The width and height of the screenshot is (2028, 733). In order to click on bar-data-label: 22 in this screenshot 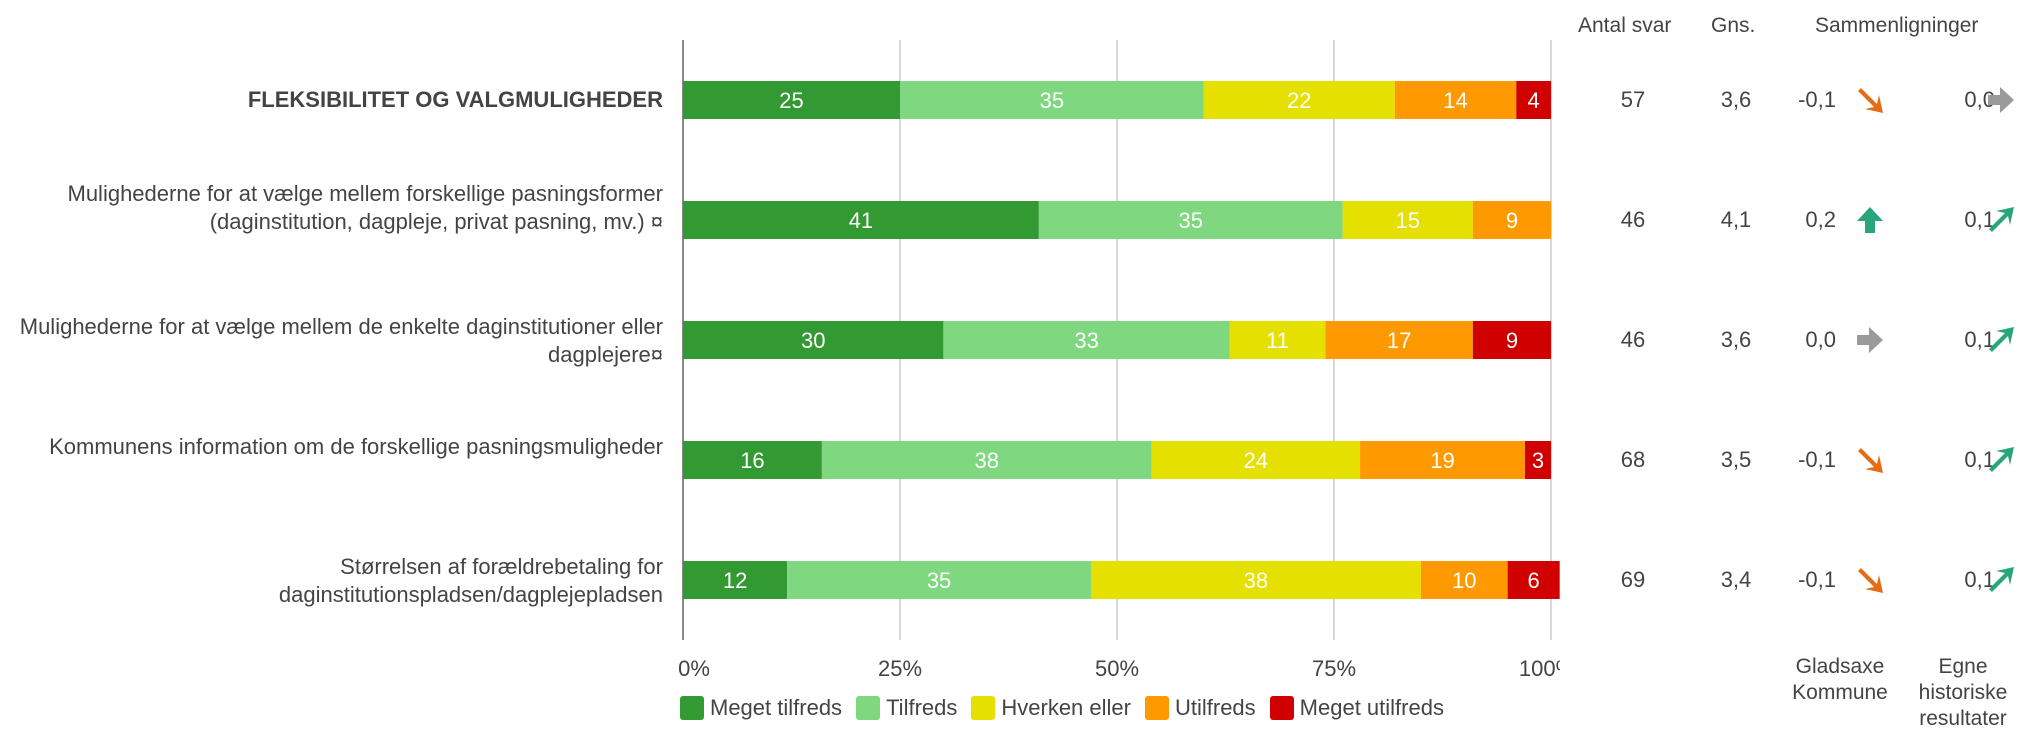, I will do `click(1299, 100)`.